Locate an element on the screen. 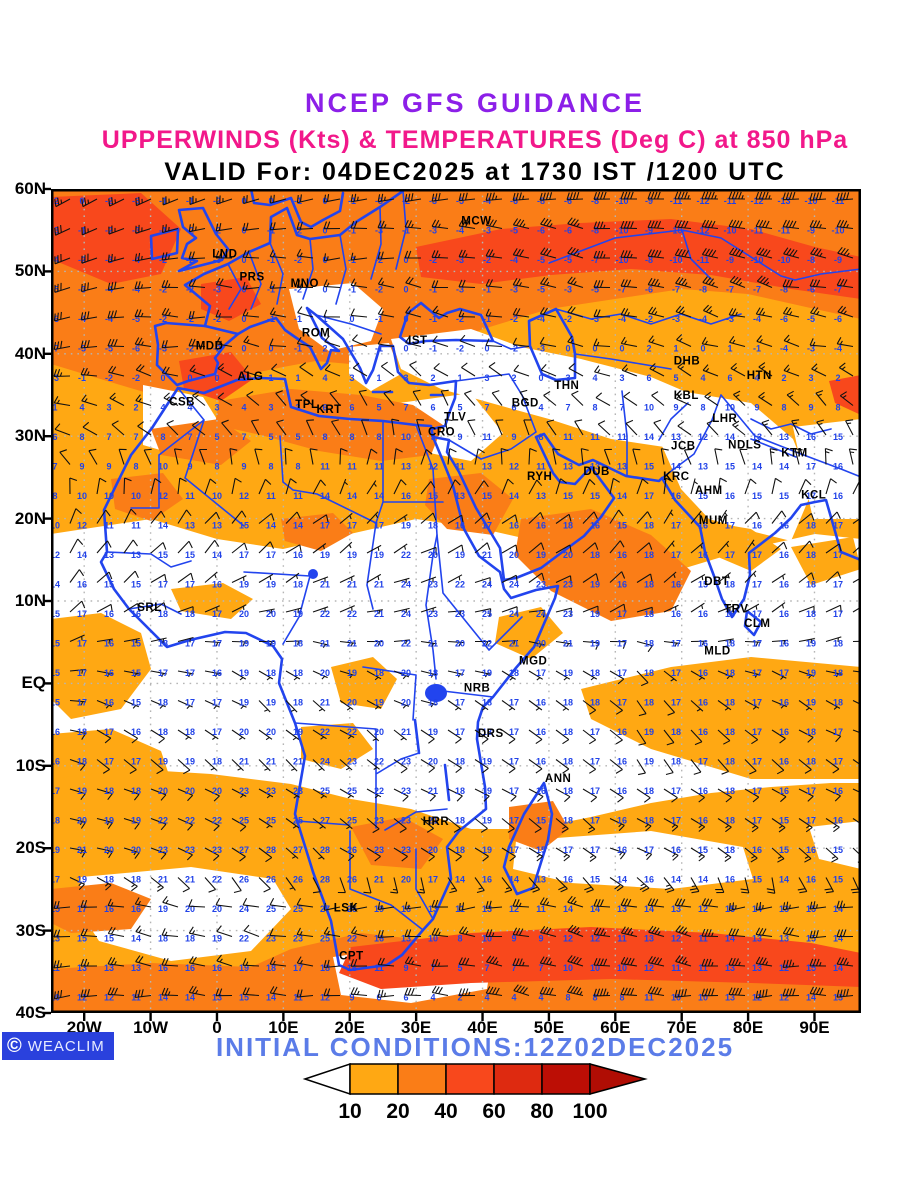  temp-value: -3 is located at coordinates (55, 378).